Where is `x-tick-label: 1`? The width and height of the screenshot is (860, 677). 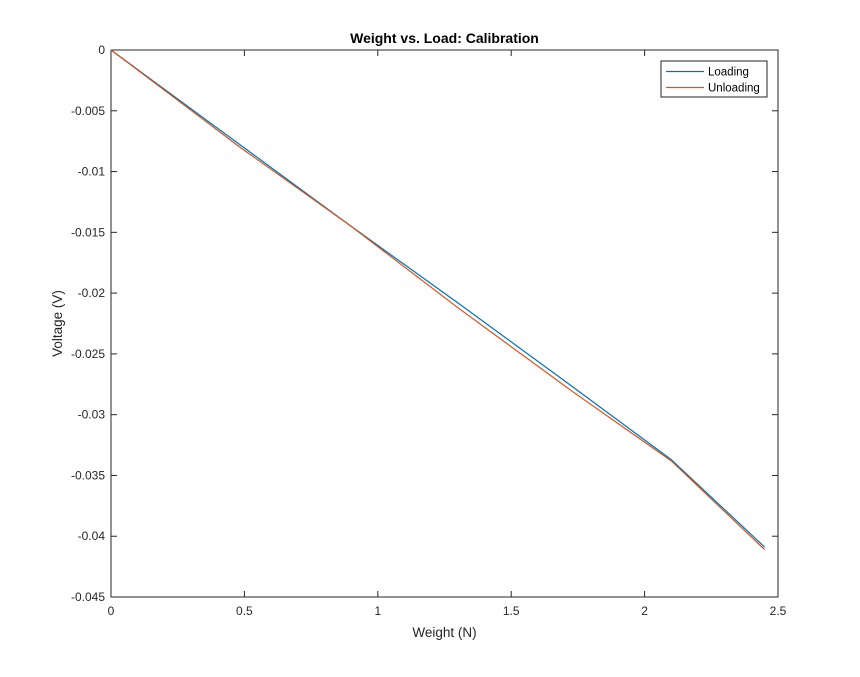
x-tick-label: 1 is located at coordinates (377, 611).